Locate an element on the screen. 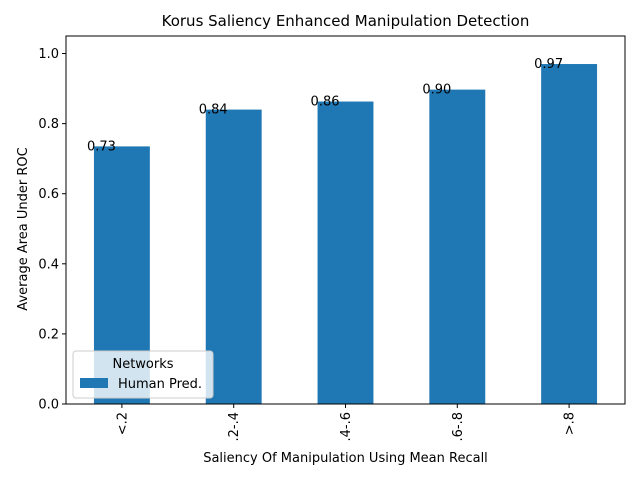 The height and width of the screenshot is (480, 640). y-tick-label: 0.6 is located at coordinates (48, 194).